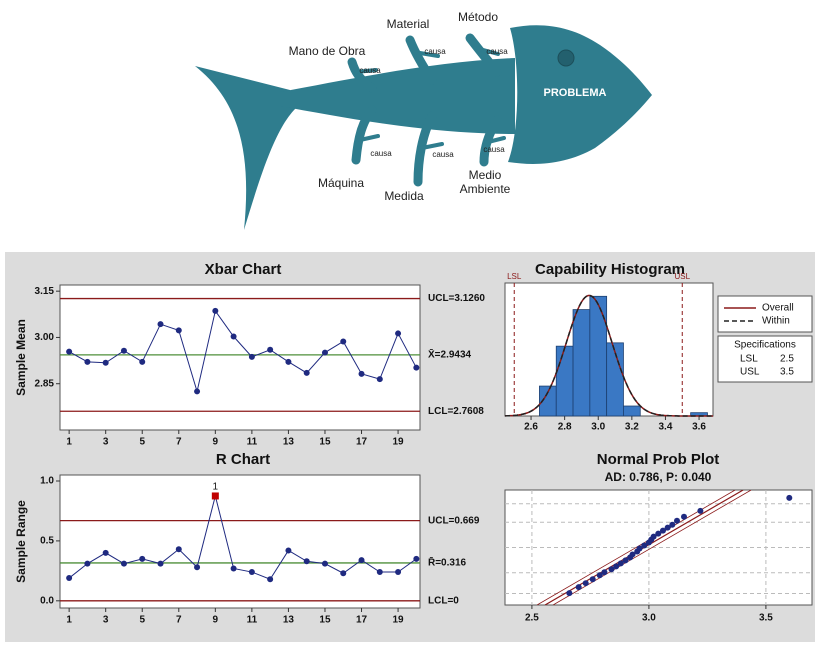 The width and height of the screenshot is (818, 646). I want to click on control-limit-label: LCL=2.7608, so click(456, 411).